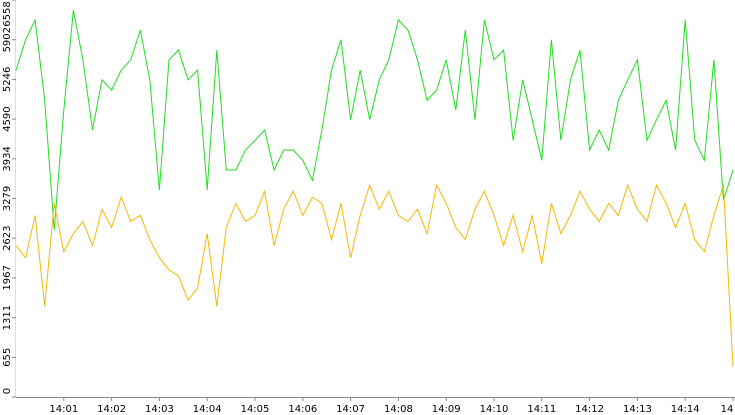 The height and width of the screenshot is (415, 735). Describe the element at coordinates (7, 391) in the screenshot. I see `y-tick-label: 0` at that location.